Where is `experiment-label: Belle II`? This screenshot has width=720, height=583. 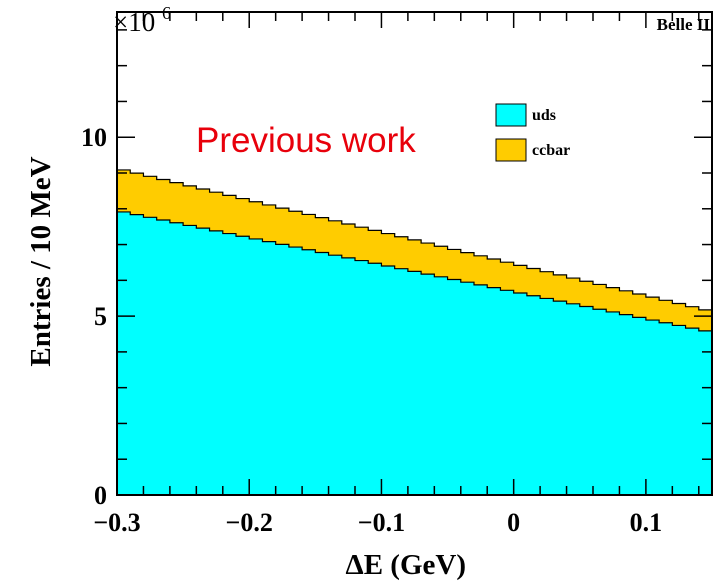
experiment-label: Belle II is located at coordinates (684, 24).